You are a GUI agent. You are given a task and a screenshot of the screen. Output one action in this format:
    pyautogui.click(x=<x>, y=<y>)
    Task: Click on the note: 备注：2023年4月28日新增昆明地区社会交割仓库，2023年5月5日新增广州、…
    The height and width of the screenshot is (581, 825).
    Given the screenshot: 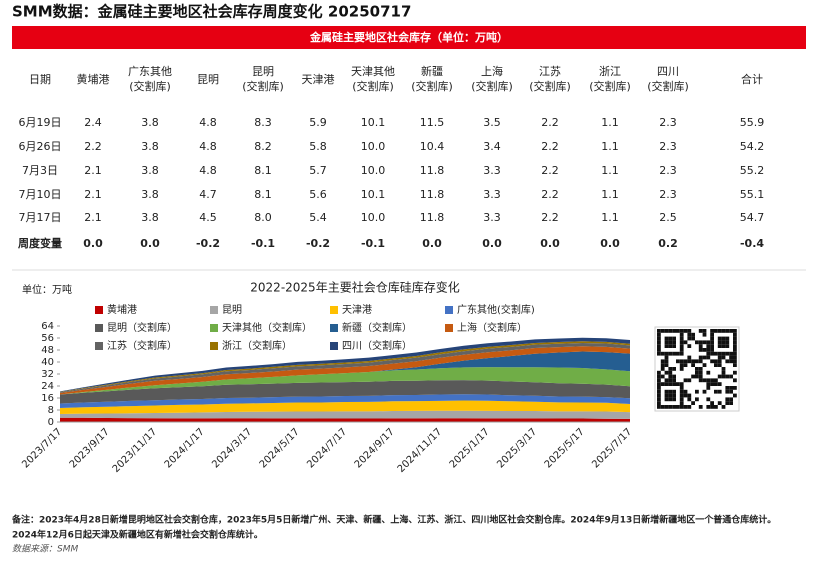 What is the action you would take?
    pyautogui.click(x=393, y=520)
    